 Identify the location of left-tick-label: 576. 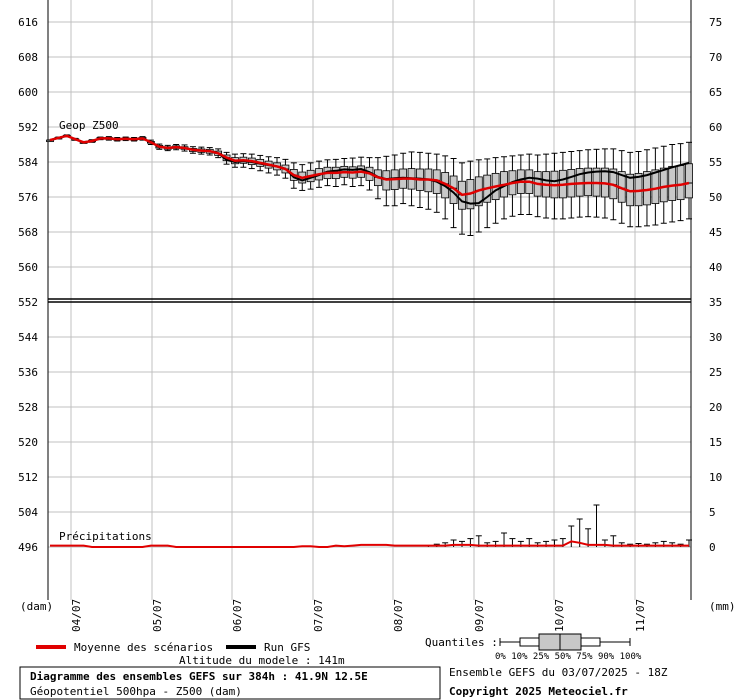
(28, 197).